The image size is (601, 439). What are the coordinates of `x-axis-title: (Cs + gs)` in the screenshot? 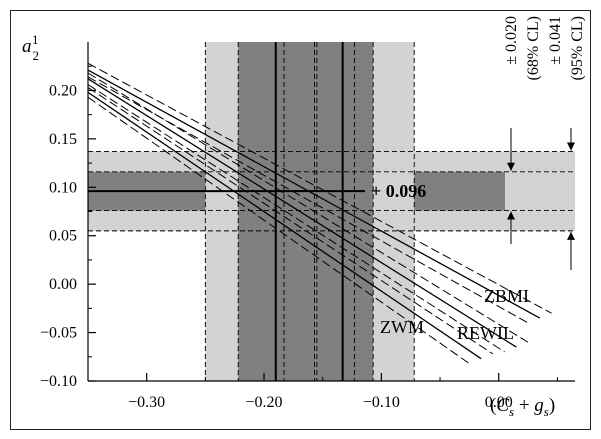 It's located at (522, 407).